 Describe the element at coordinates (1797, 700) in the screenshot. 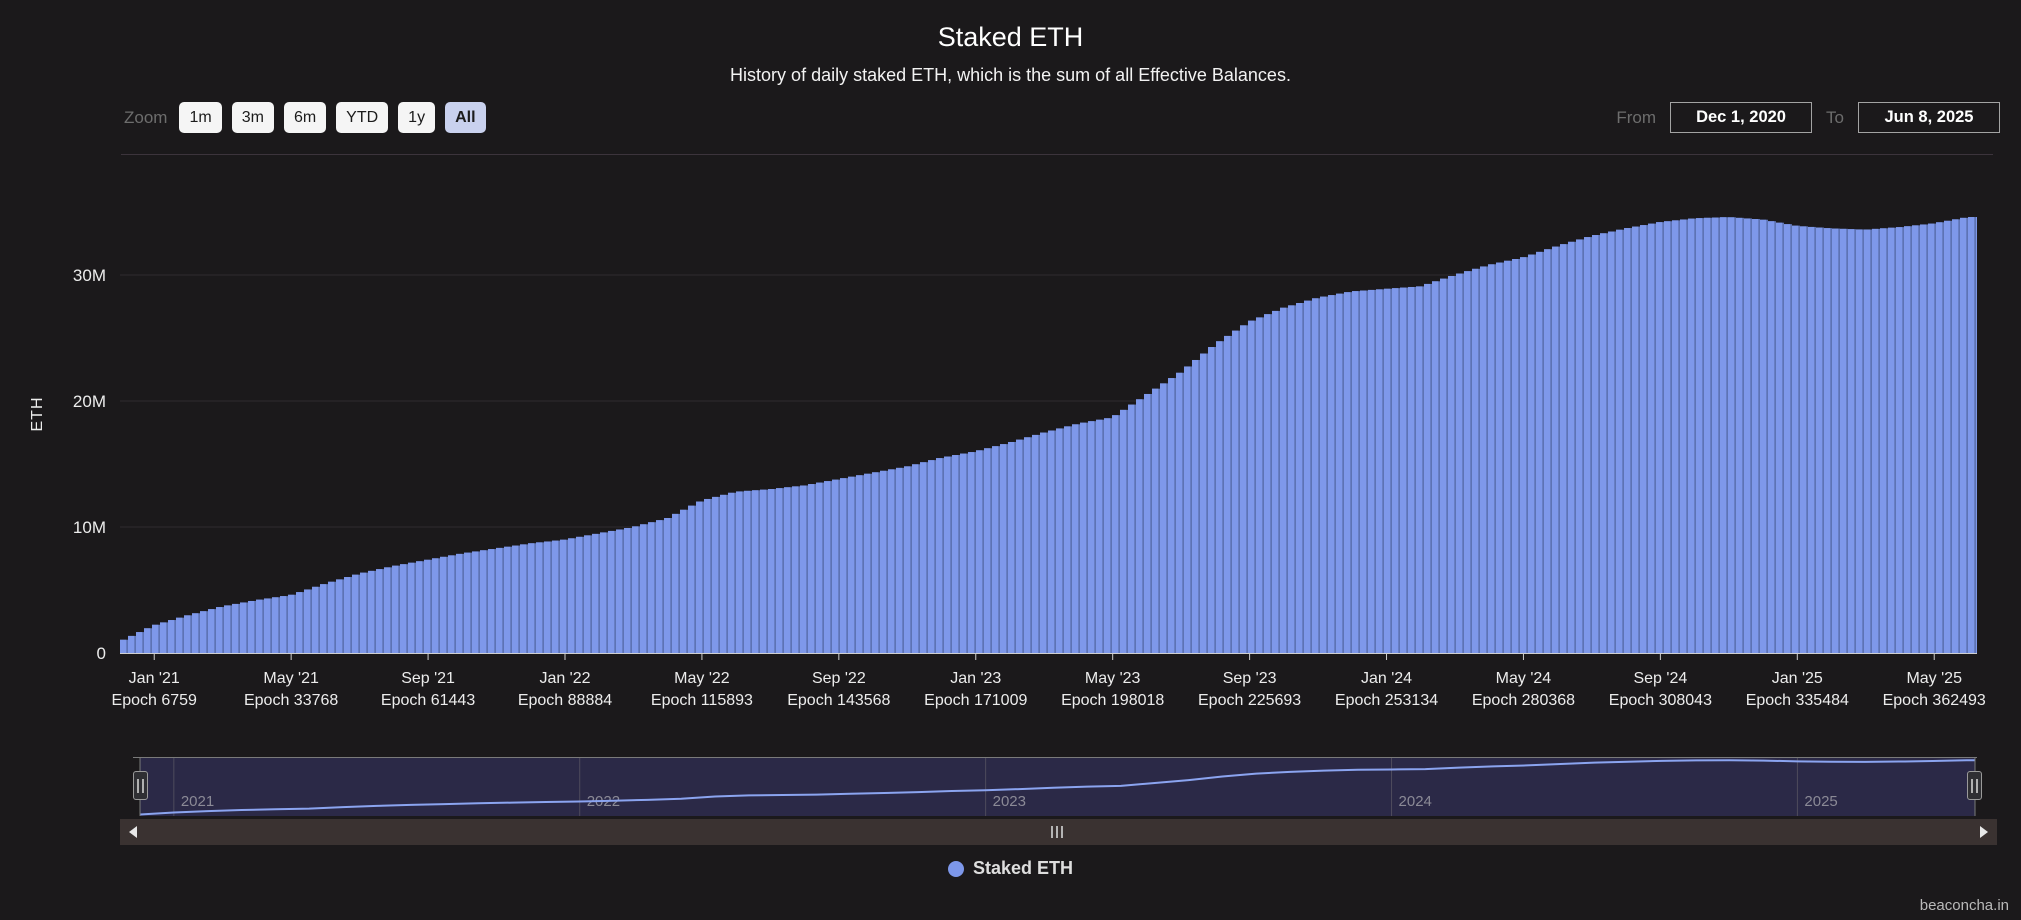

I see `x-axis-tick-sublabel: Epoch 335484` at that location.